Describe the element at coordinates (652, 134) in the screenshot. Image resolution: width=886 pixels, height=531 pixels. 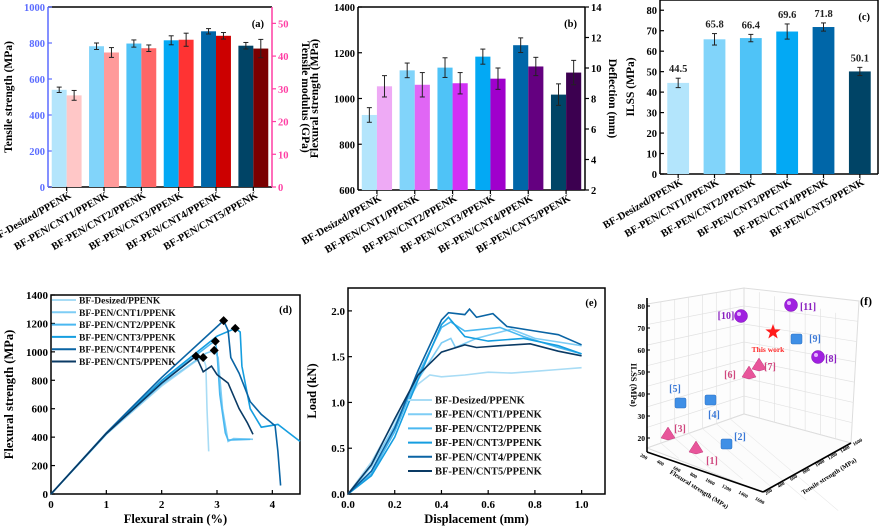
I see `y-tick-label: 20` at that location.